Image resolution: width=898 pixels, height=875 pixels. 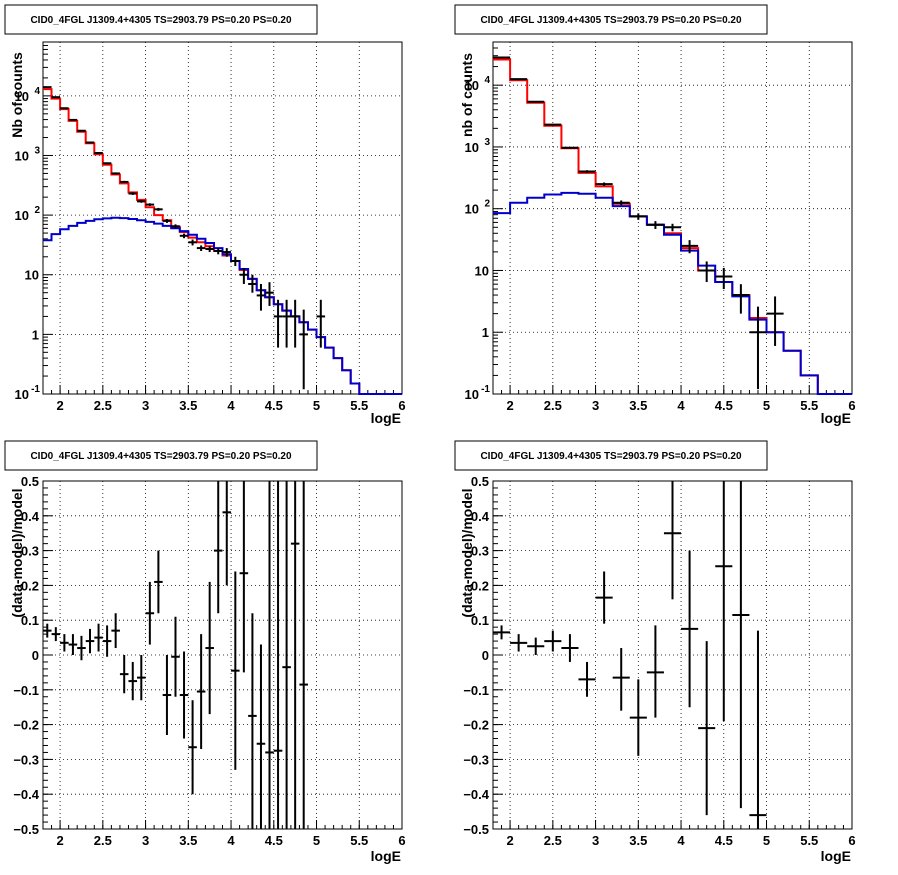 What do you see at coordinates (480, 481) in the screenshot?
I see `y-tick-label: 0.5` at bounding box center [480, 481].